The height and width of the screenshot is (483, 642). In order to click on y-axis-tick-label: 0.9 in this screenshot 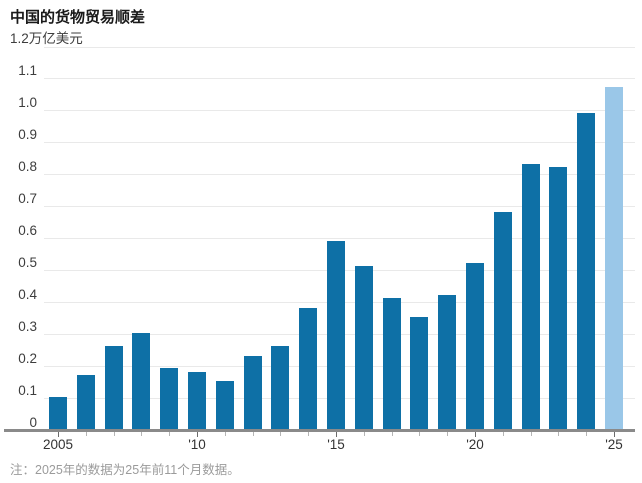, I will do `click(27, 134)`.